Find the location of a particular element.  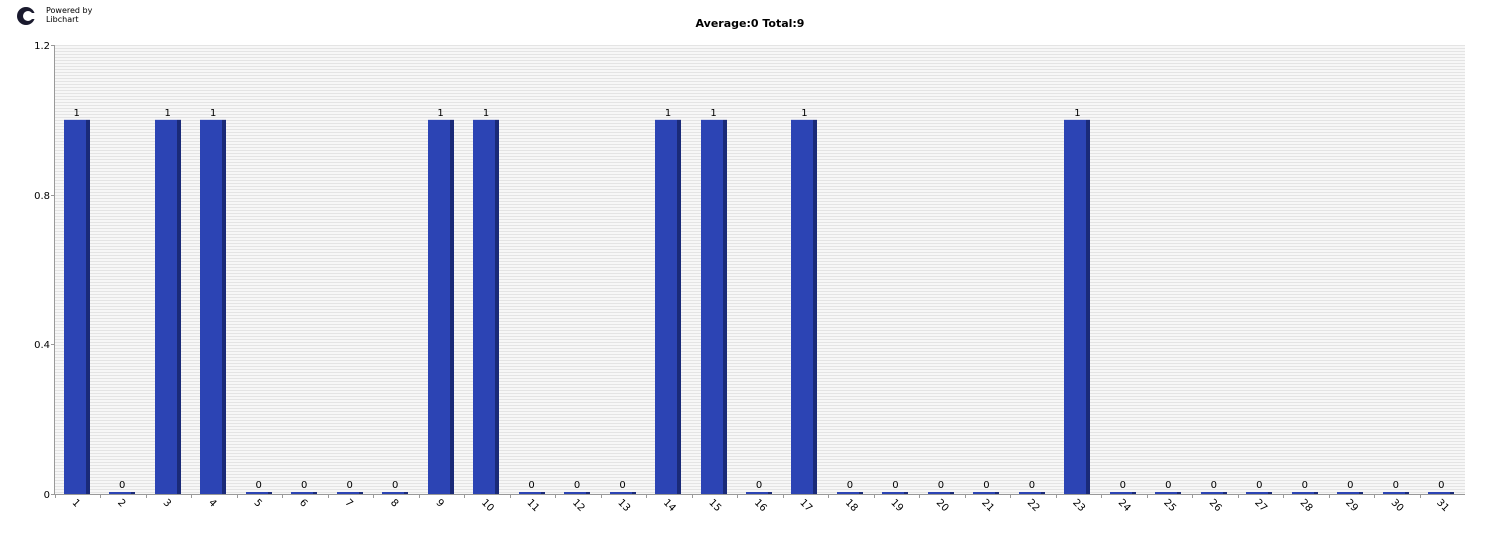

libchart-logo: Powered by Libchart is located at coordinates (61, 16).